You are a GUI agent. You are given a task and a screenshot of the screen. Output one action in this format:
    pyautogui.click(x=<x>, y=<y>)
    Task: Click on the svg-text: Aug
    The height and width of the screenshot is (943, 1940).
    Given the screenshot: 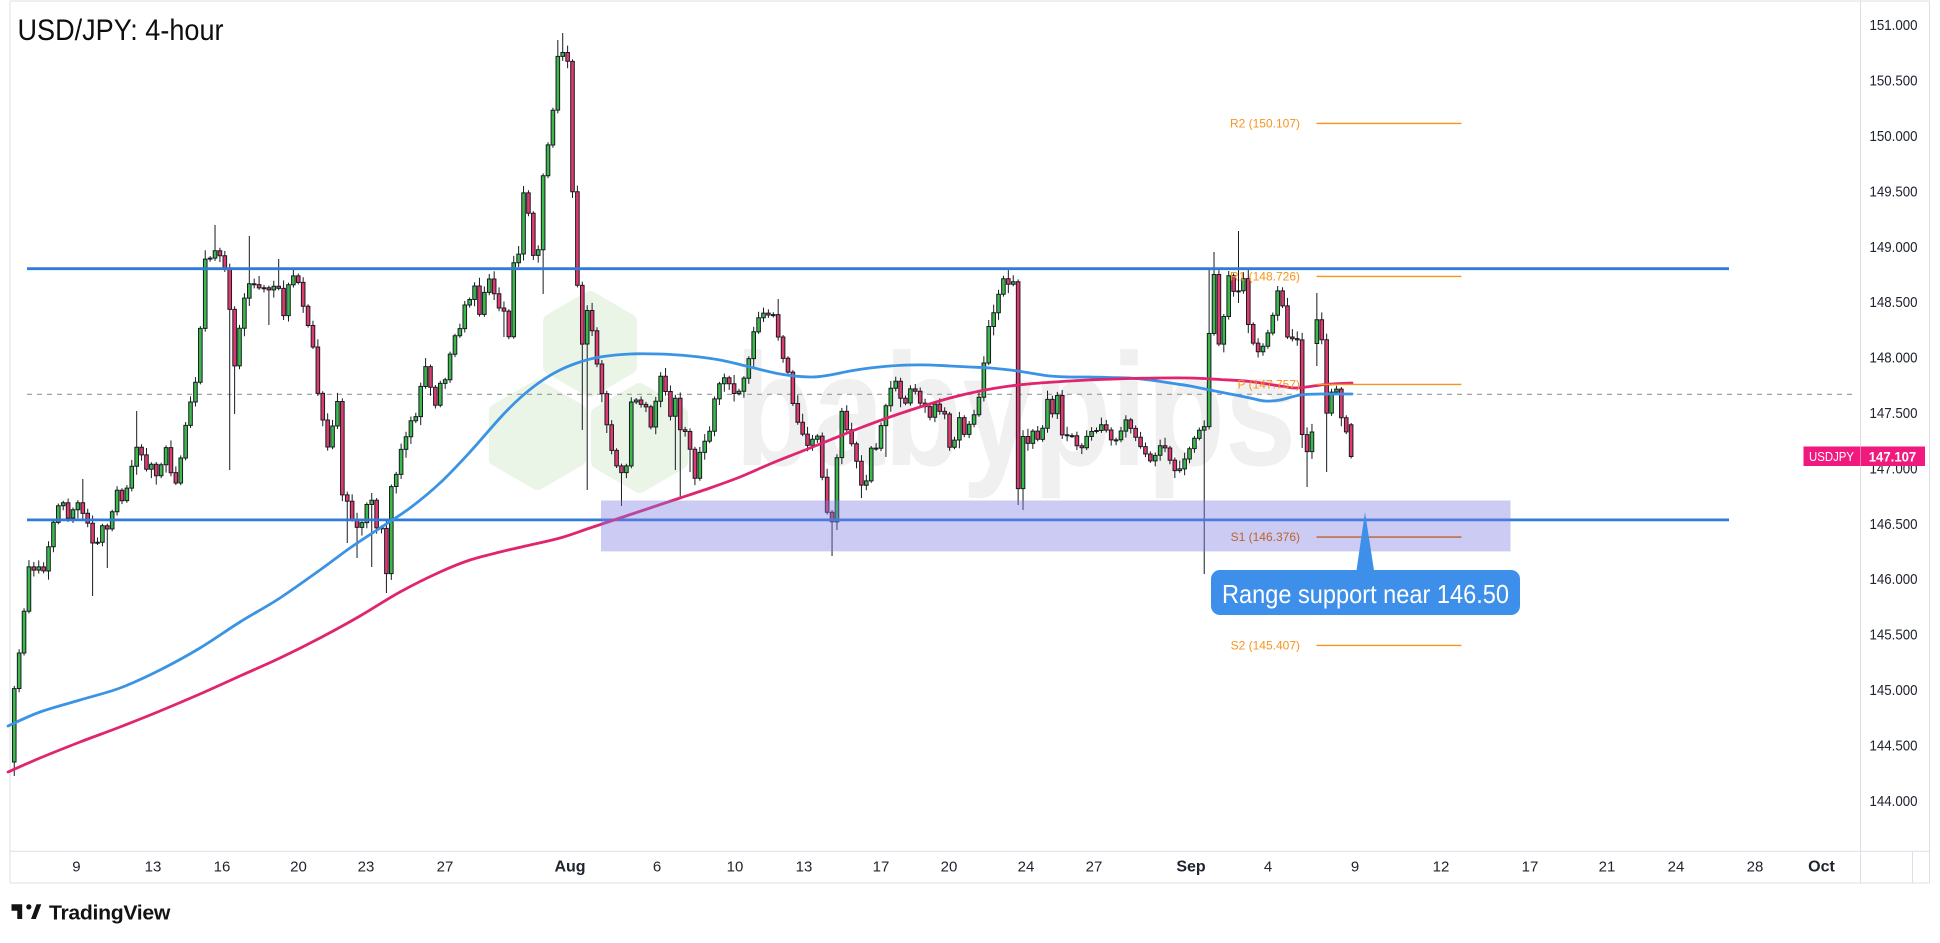 What is the action you would take?
    pyautogui.click(x=569, y=867)
    